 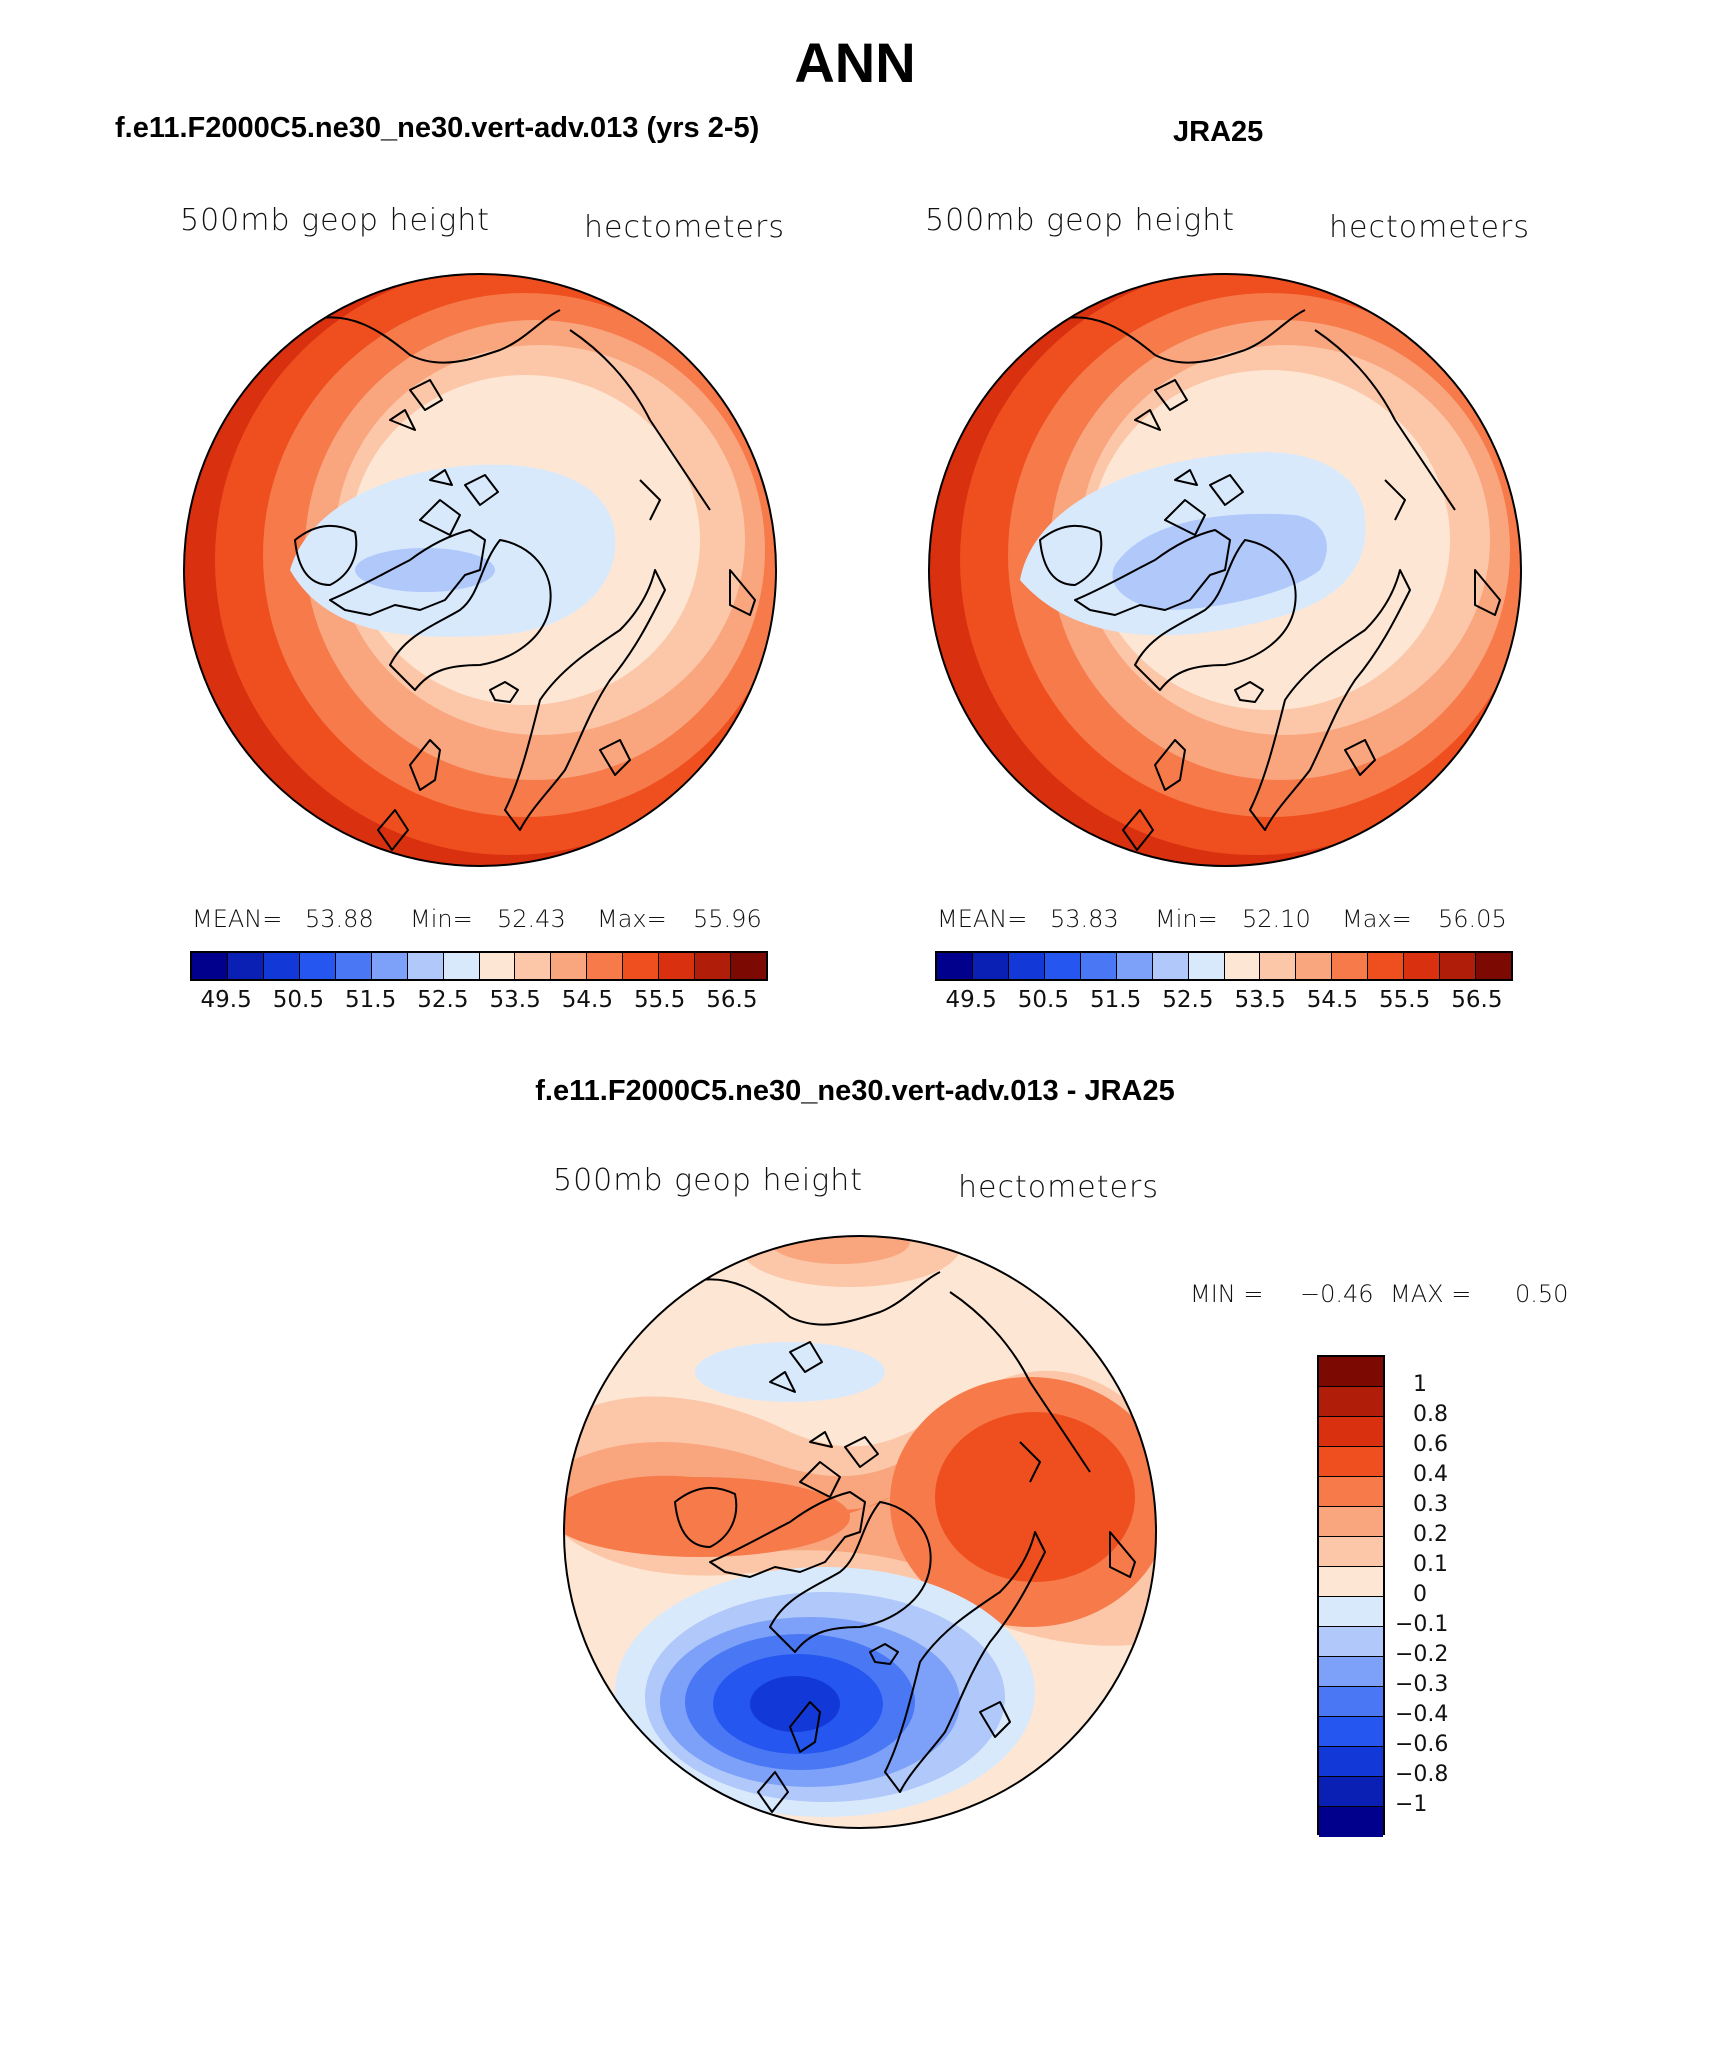 I want to click on obs-min-label: Min=, so click(x=1186, y=919).